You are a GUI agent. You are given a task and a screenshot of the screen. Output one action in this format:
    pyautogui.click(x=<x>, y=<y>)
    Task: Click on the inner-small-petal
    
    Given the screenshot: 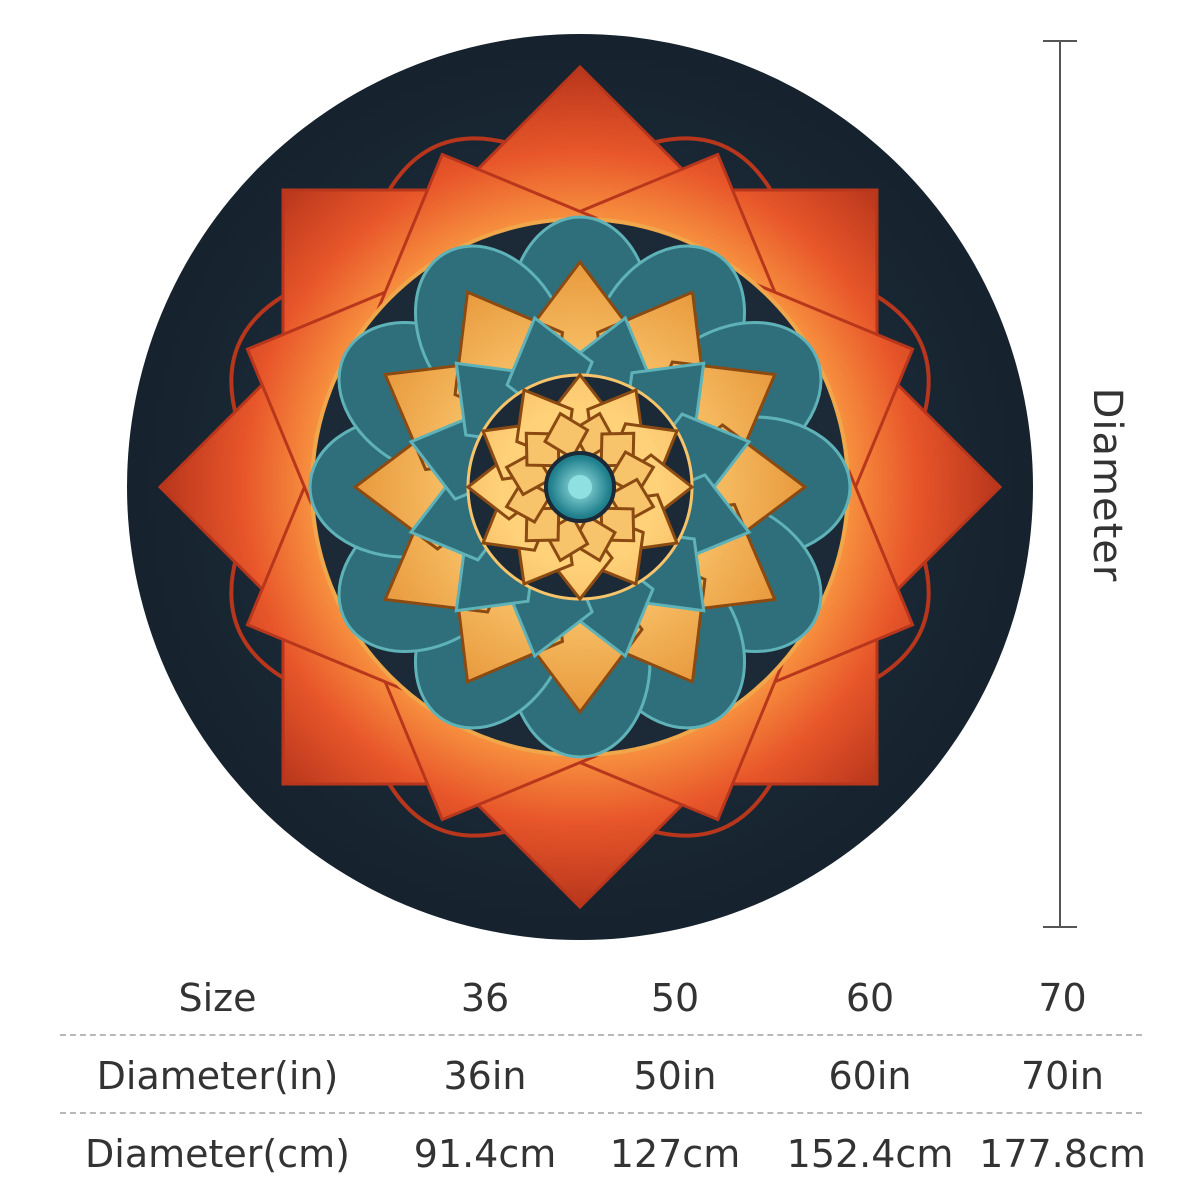 What is the action you would take?
    pyautogui.click(x=566, y=436)
    